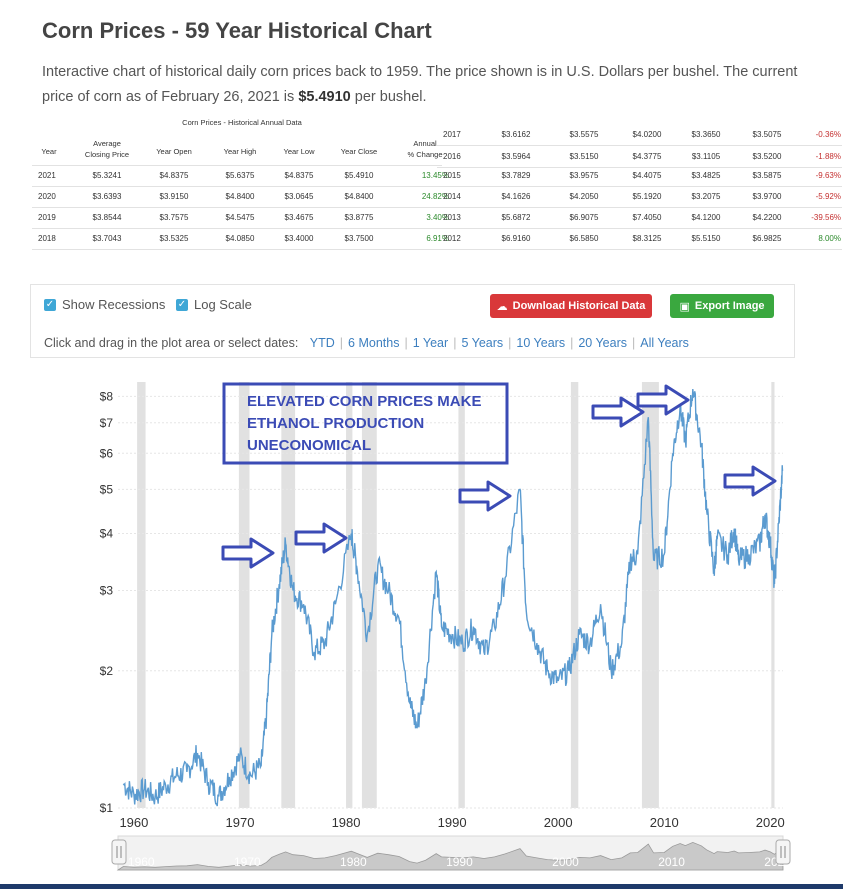  I want to click on table-cell: 2013, so click(452, 217).